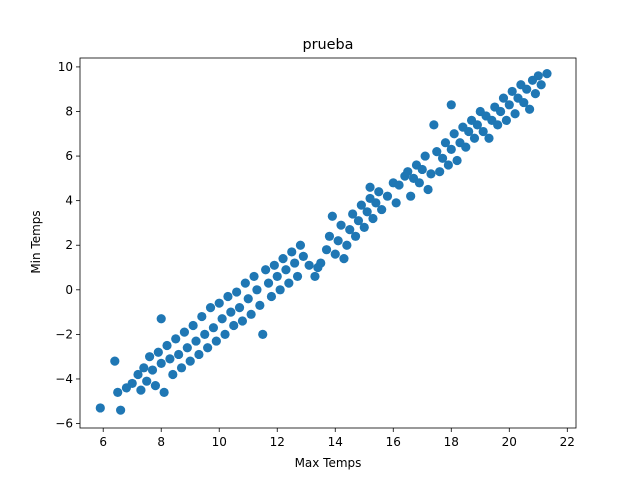 The width and height of the screenshot is (640, 480). Describe the element at coordinates (328, 463) in the screenshot. I see `x-axis-label: Max Temps` at that location.